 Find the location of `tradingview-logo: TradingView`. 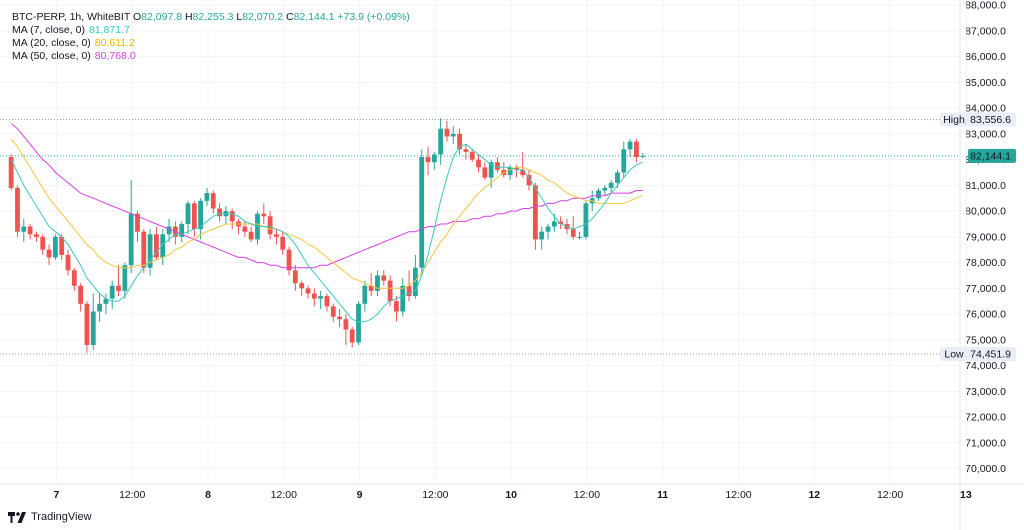

tradingview-logo: TradingView is located at coordinates (50, 517).